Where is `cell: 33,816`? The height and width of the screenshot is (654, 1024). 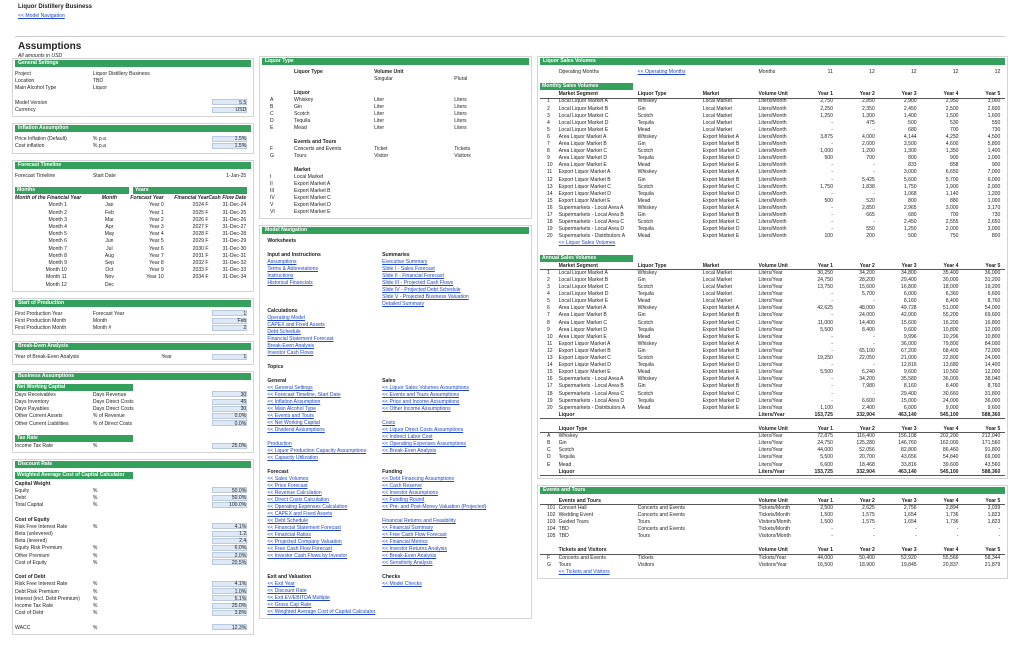 cell: 33,816 is located at coordinates (909, 464).